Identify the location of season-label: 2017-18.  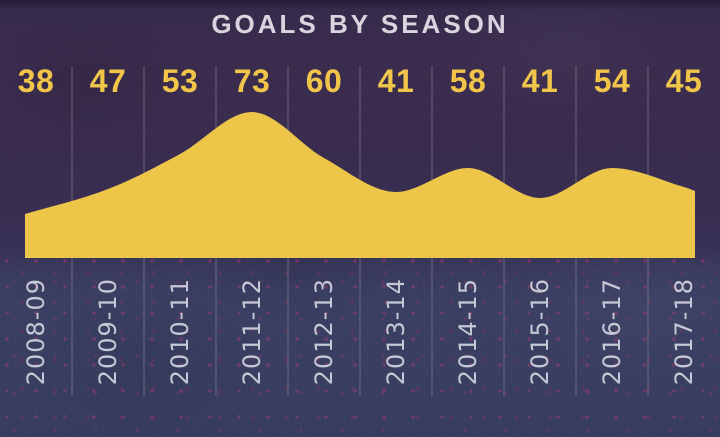
(684, 332).